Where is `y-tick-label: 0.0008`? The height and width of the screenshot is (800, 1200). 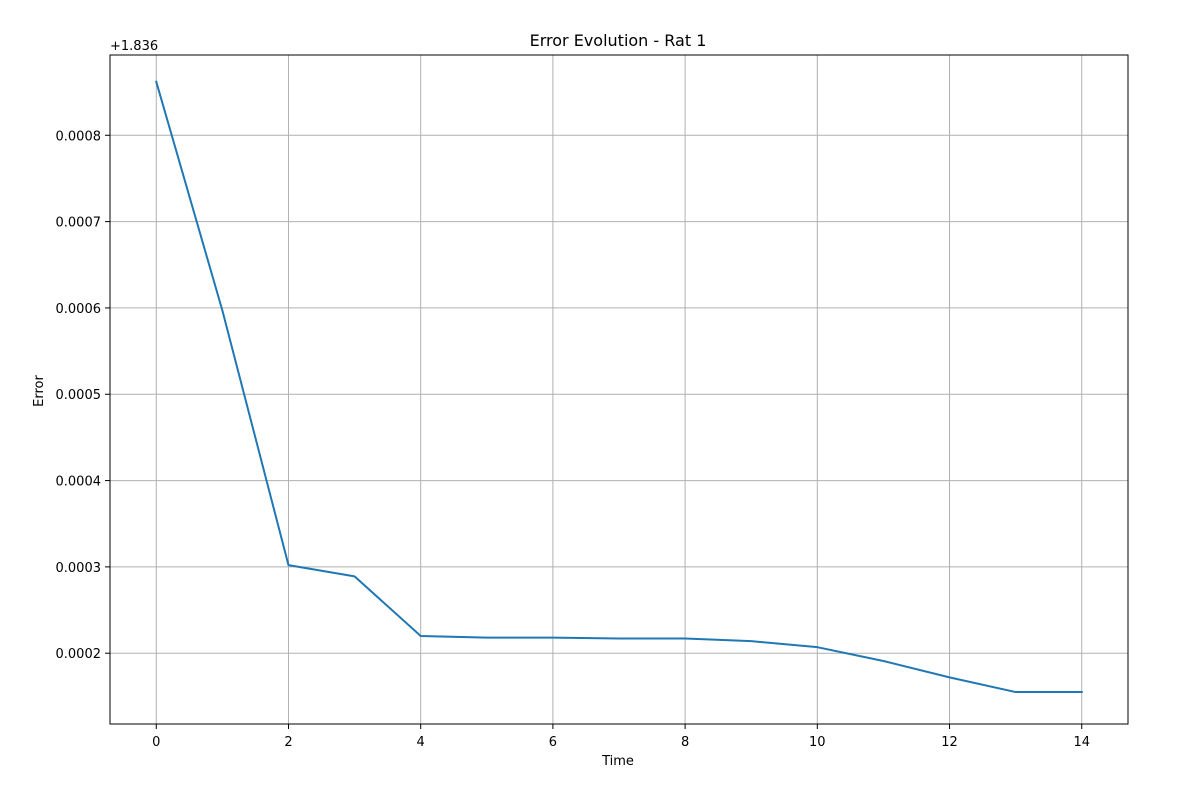 y-tick-label: 0.0008 is located at coordinates (79, 136).